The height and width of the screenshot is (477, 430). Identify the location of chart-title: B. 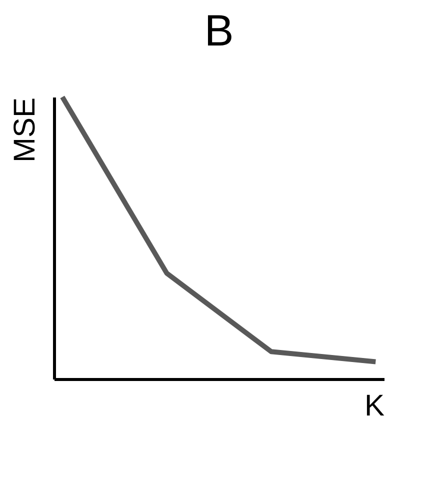
(219, 31).